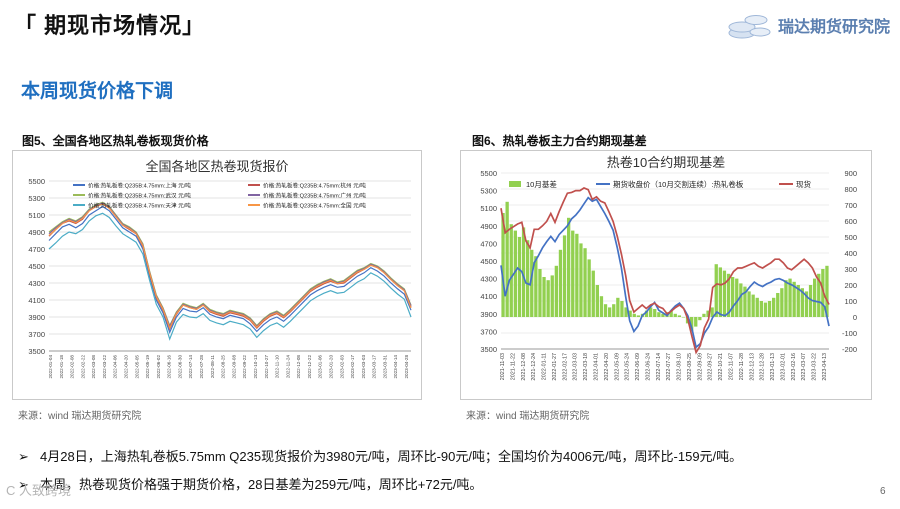  Describe the element at coordinates (850, 189) in the screenshot. I see `y2-tick-label: 800` at that location.